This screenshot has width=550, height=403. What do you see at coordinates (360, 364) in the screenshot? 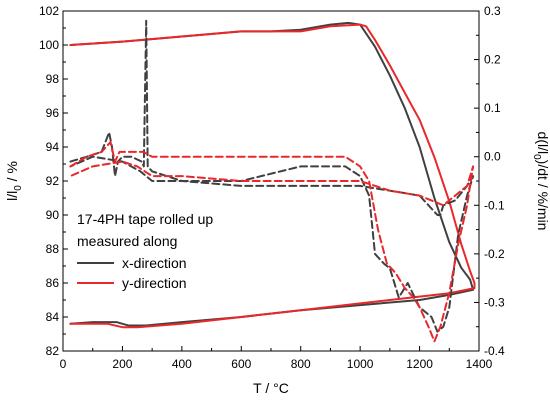
I see `x-tick-label: 1000` at bounding box center [360, 364].